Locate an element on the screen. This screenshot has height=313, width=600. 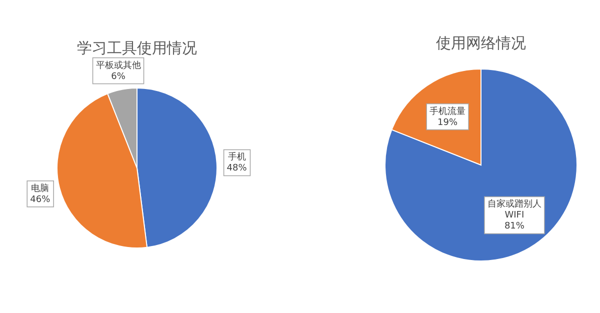
slice-label: 手机 is located at coordinates (237, 157).